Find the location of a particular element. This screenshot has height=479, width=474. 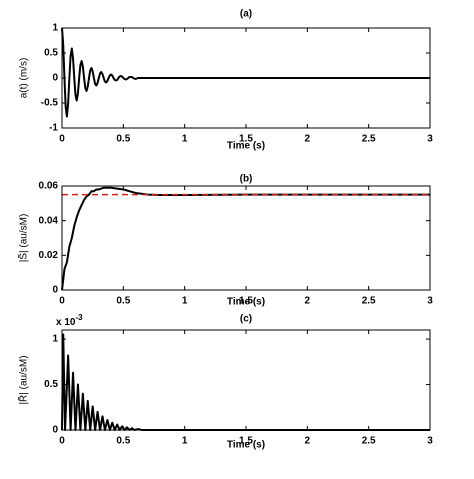

y-axis-label: |R̃| (au/sM) is located at coordinates (23, 379).